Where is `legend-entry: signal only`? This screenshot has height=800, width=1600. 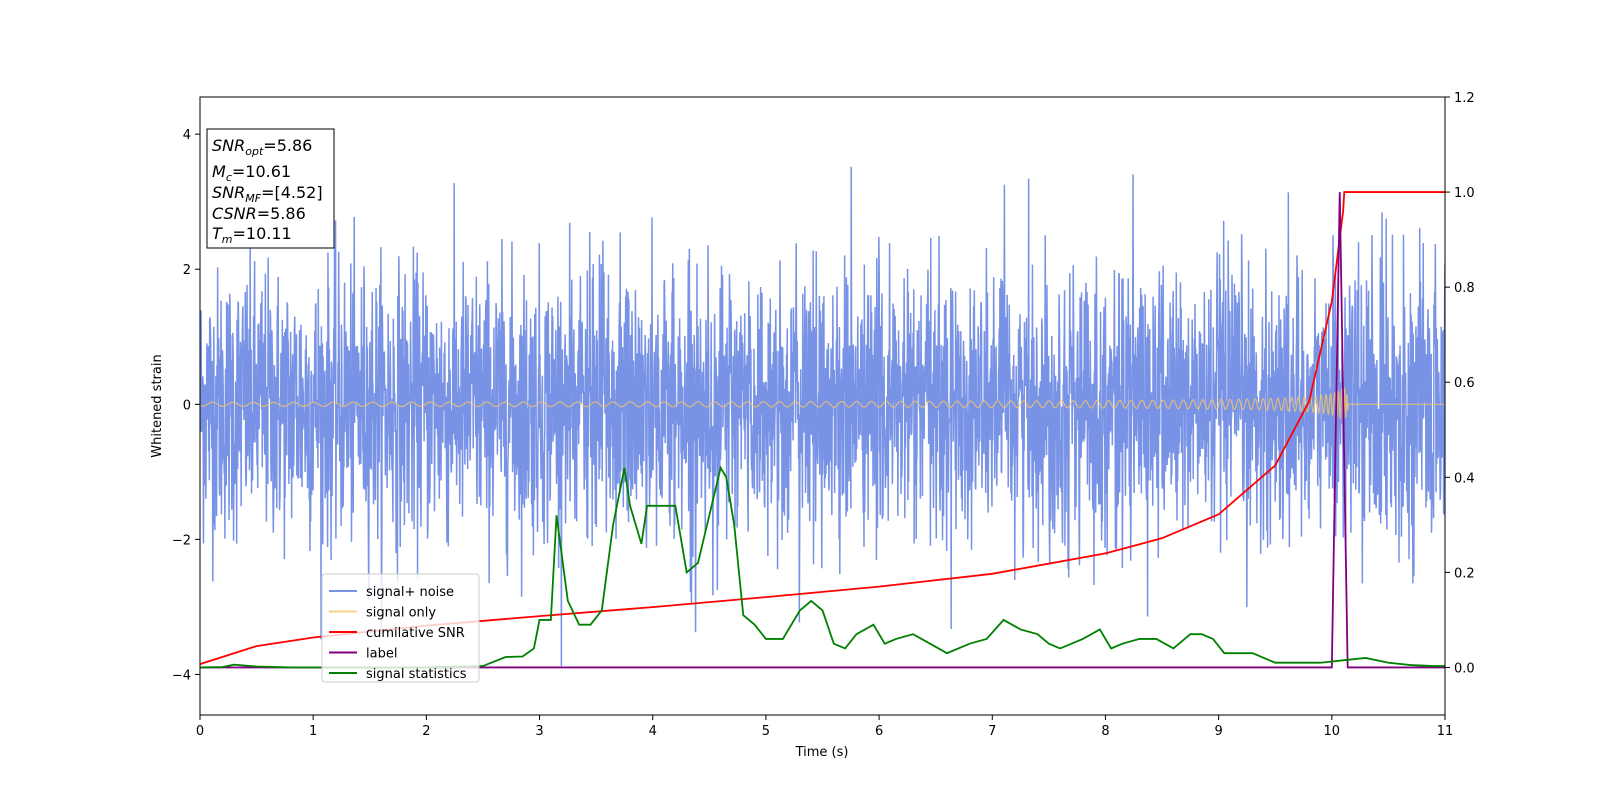 legend-entry: signal only is located at coordinates (382, 613).